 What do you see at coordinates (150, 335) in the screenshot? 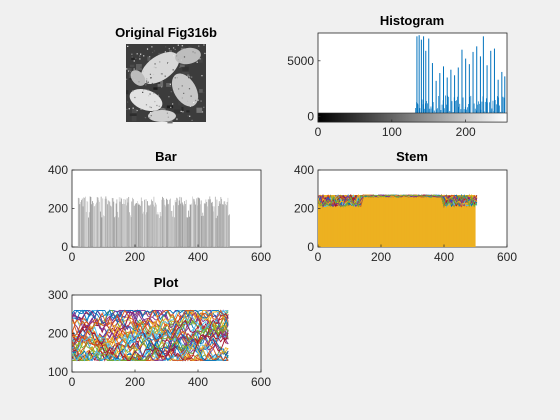
I see `plot-lines` at bounding box center [150, 335].